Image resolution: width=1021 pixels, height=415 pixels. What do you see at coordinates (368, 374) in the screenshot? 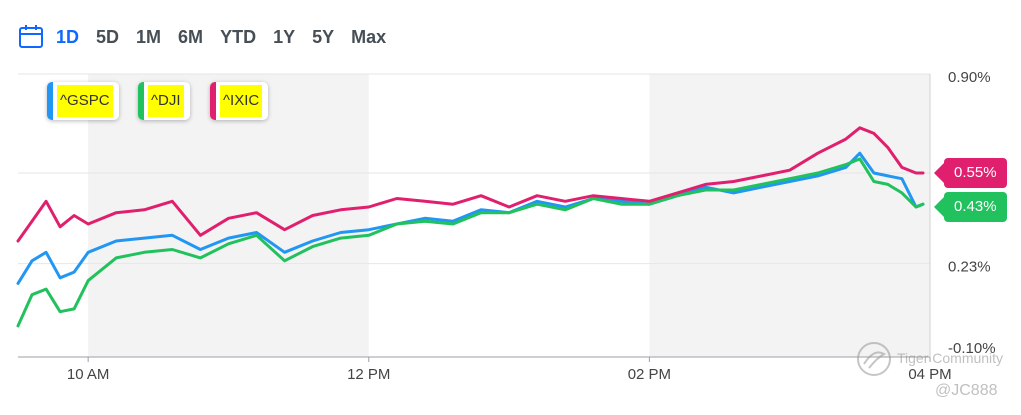
I see `x-tick-label-1: 12 PM` at bounding box center [368, 374].